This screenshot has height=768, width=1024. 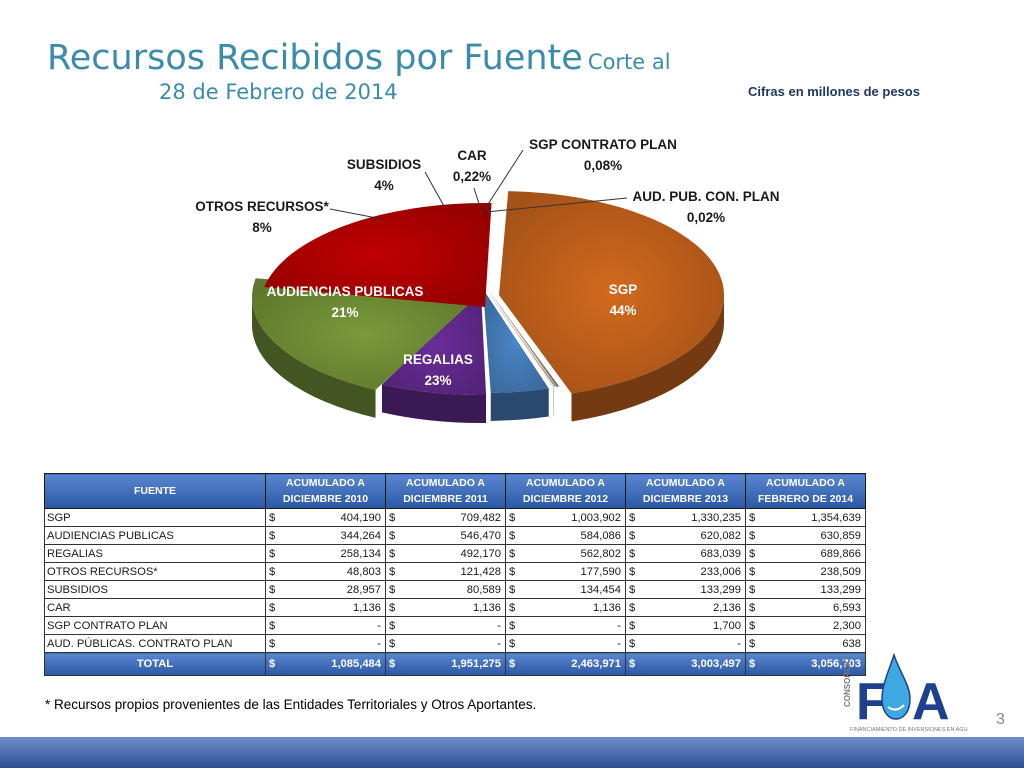 What do you see at coordinates (333, 589) in the screenshot?
I see `cell-value: 28,957` at bounding box center [333, 589].